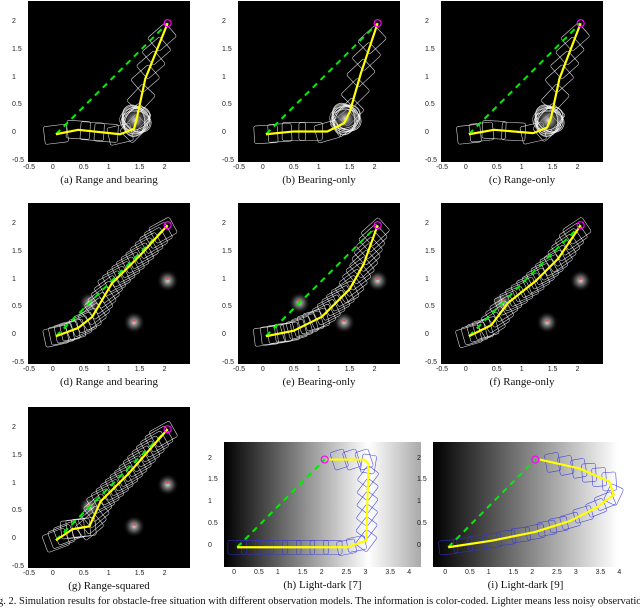 The height and width of the screenshot is (609, 640). I want to click on y-tick-label: 1, so click(419, 502).